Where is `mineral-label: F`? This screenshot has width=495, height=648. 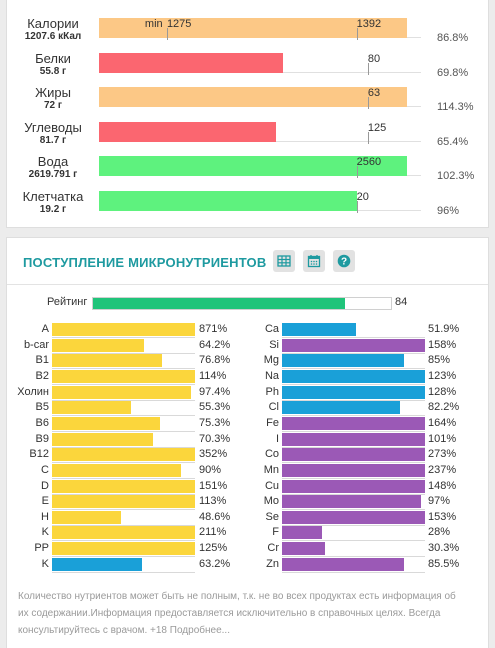 mineral-label: F is located at coordinates (275, 532).